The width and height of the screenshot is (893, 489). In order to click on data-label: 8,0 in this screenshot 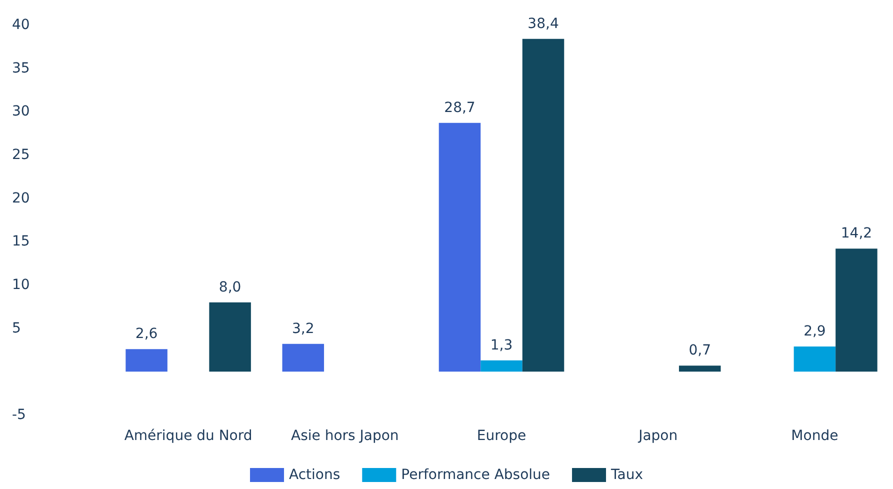, I will do `click(230, 287)`.